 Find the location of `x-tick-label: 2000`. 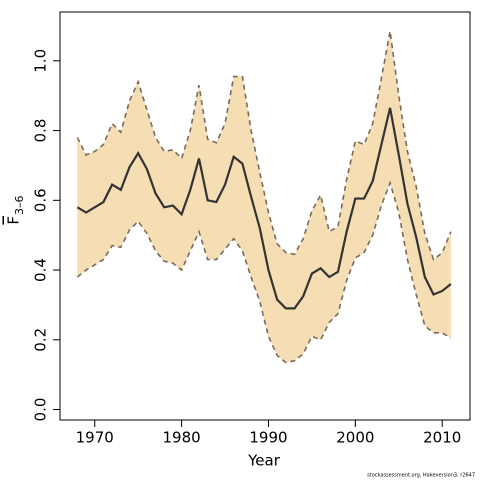

x-tick-label: 2000 is located at coordinates (355, 438).